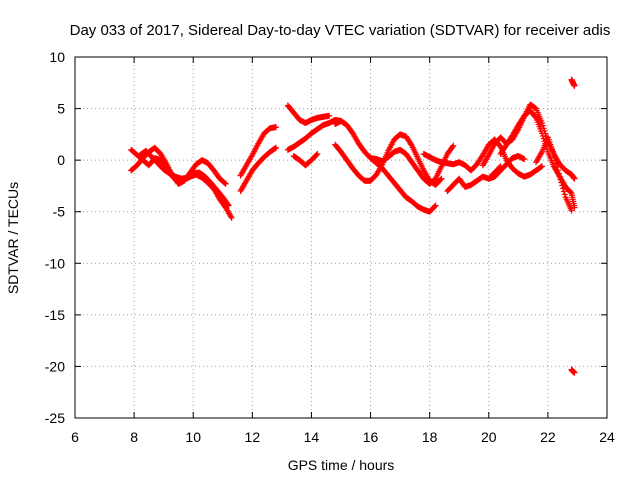 The image size is (640, 480). I want to click on y-tick-label: -15, so click(55, 315).